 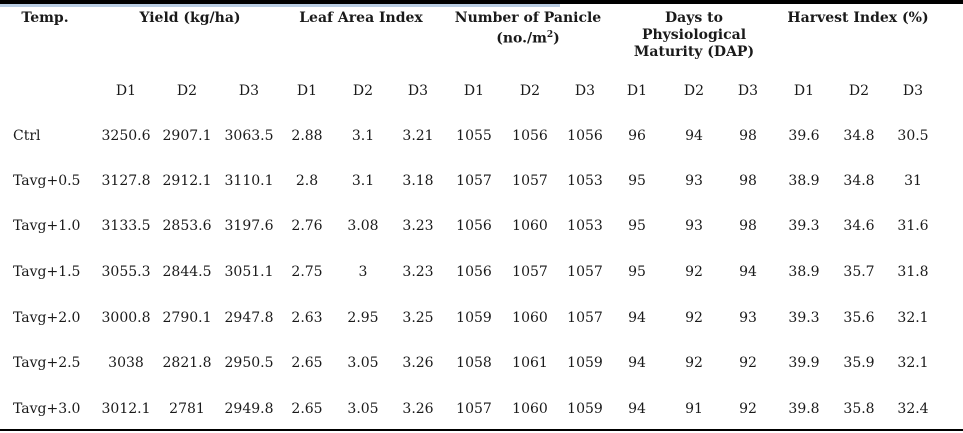 I want to click on table-cell: 3, so click(x=363, y=272).